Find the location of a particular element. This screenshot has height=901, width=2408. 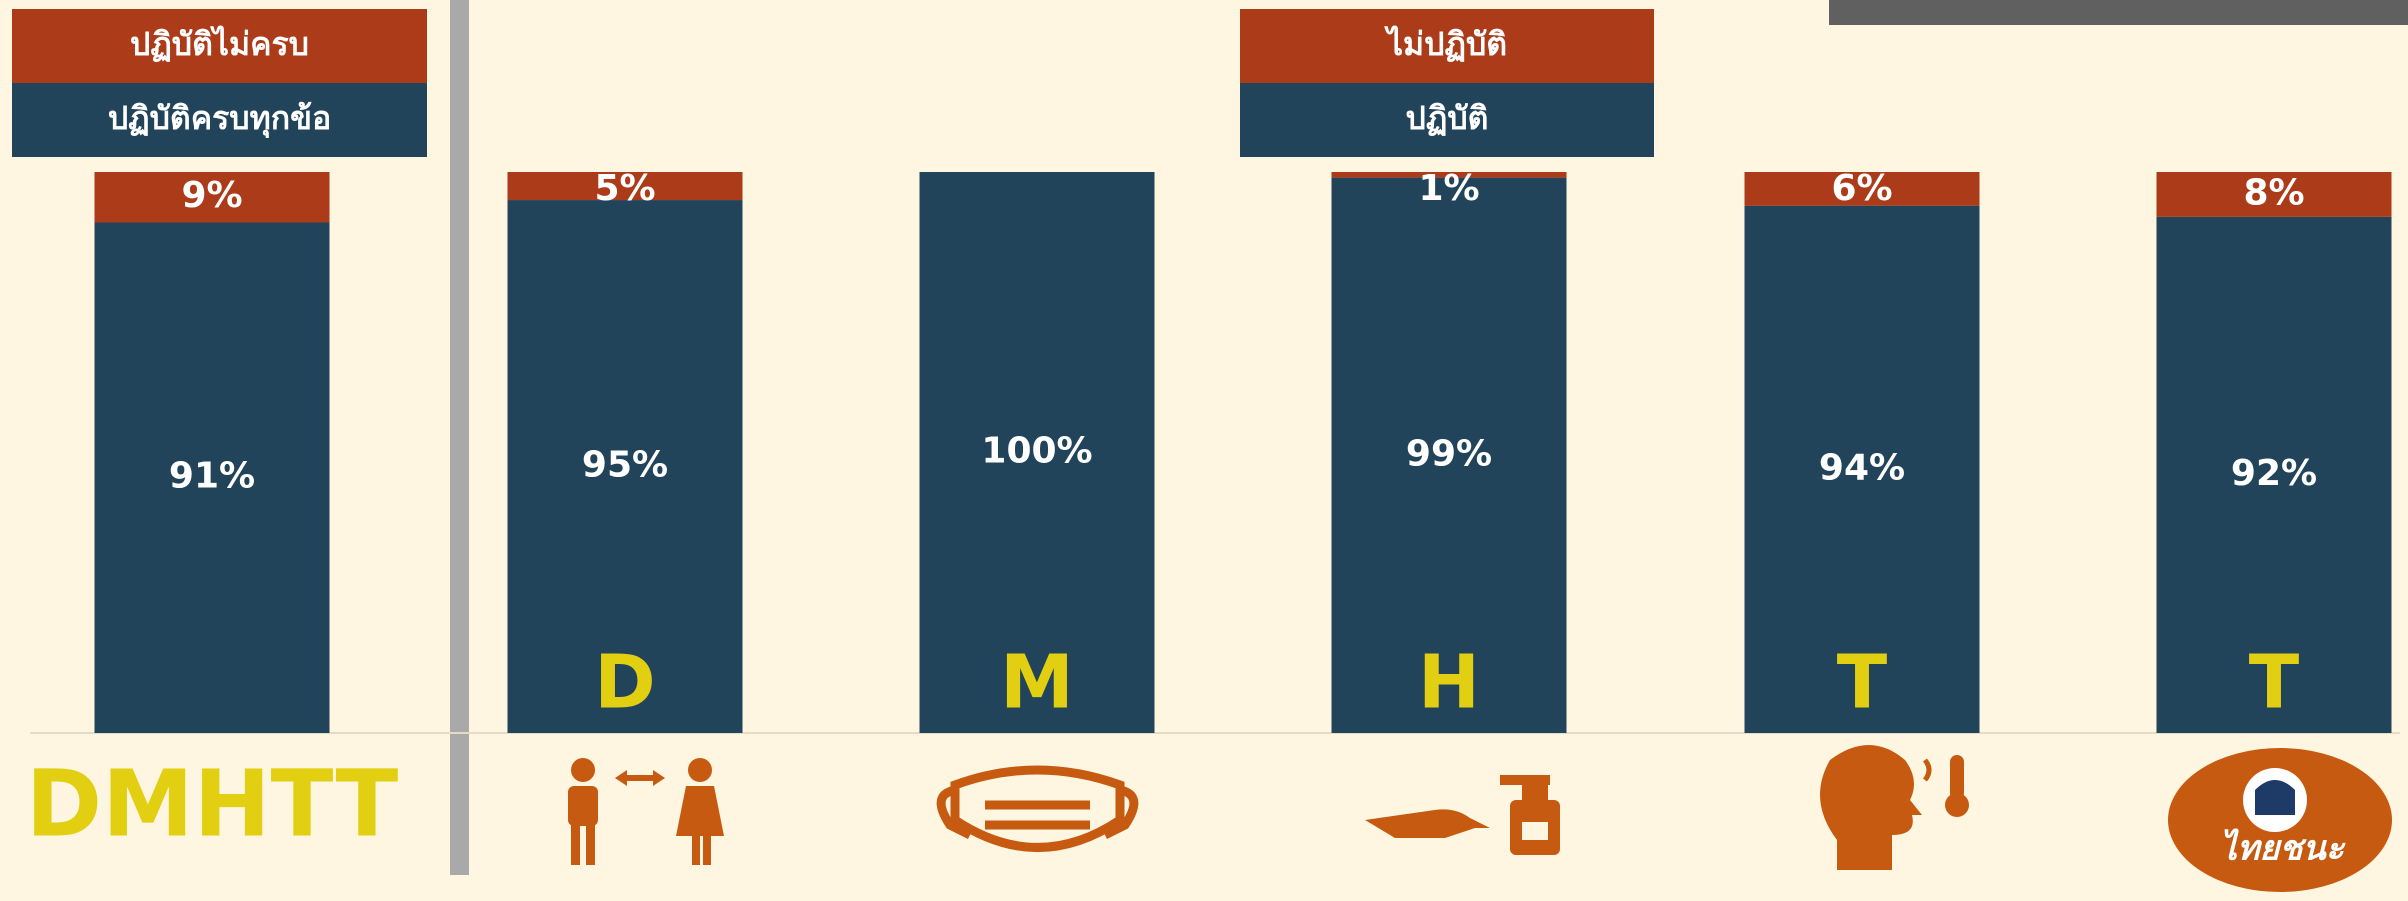

value-label: 99% is located at coordinates (1449, 453).